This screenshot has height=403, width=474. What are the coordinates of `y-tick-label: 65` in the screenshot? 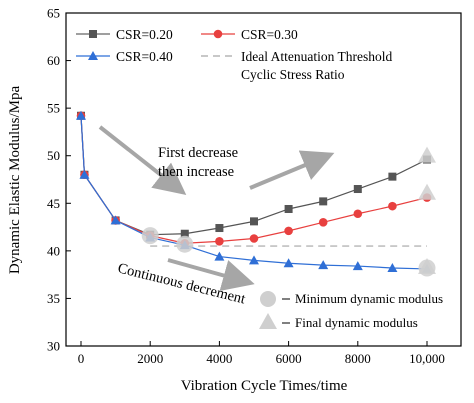 It's located at (53, 13).